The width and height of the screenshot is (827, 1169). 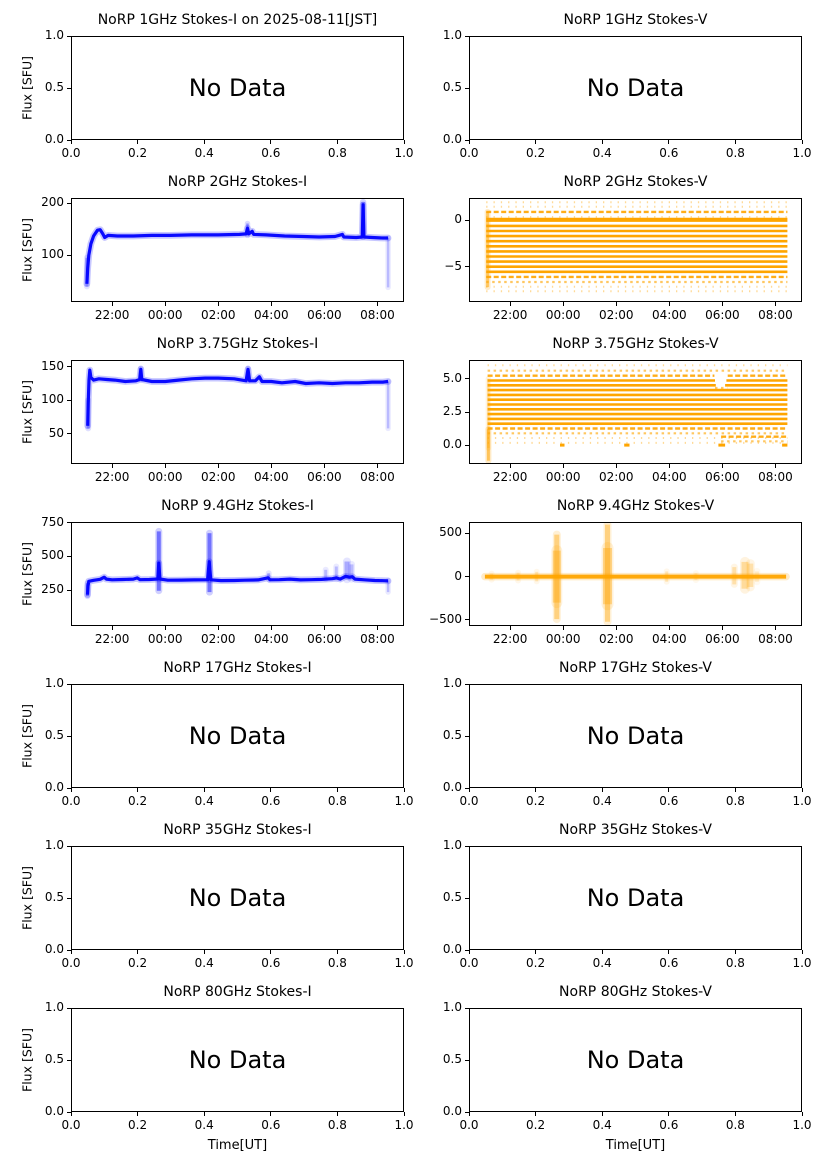 I want to click on x-axis-label: Time[UT], so click(x=237, y=1145).